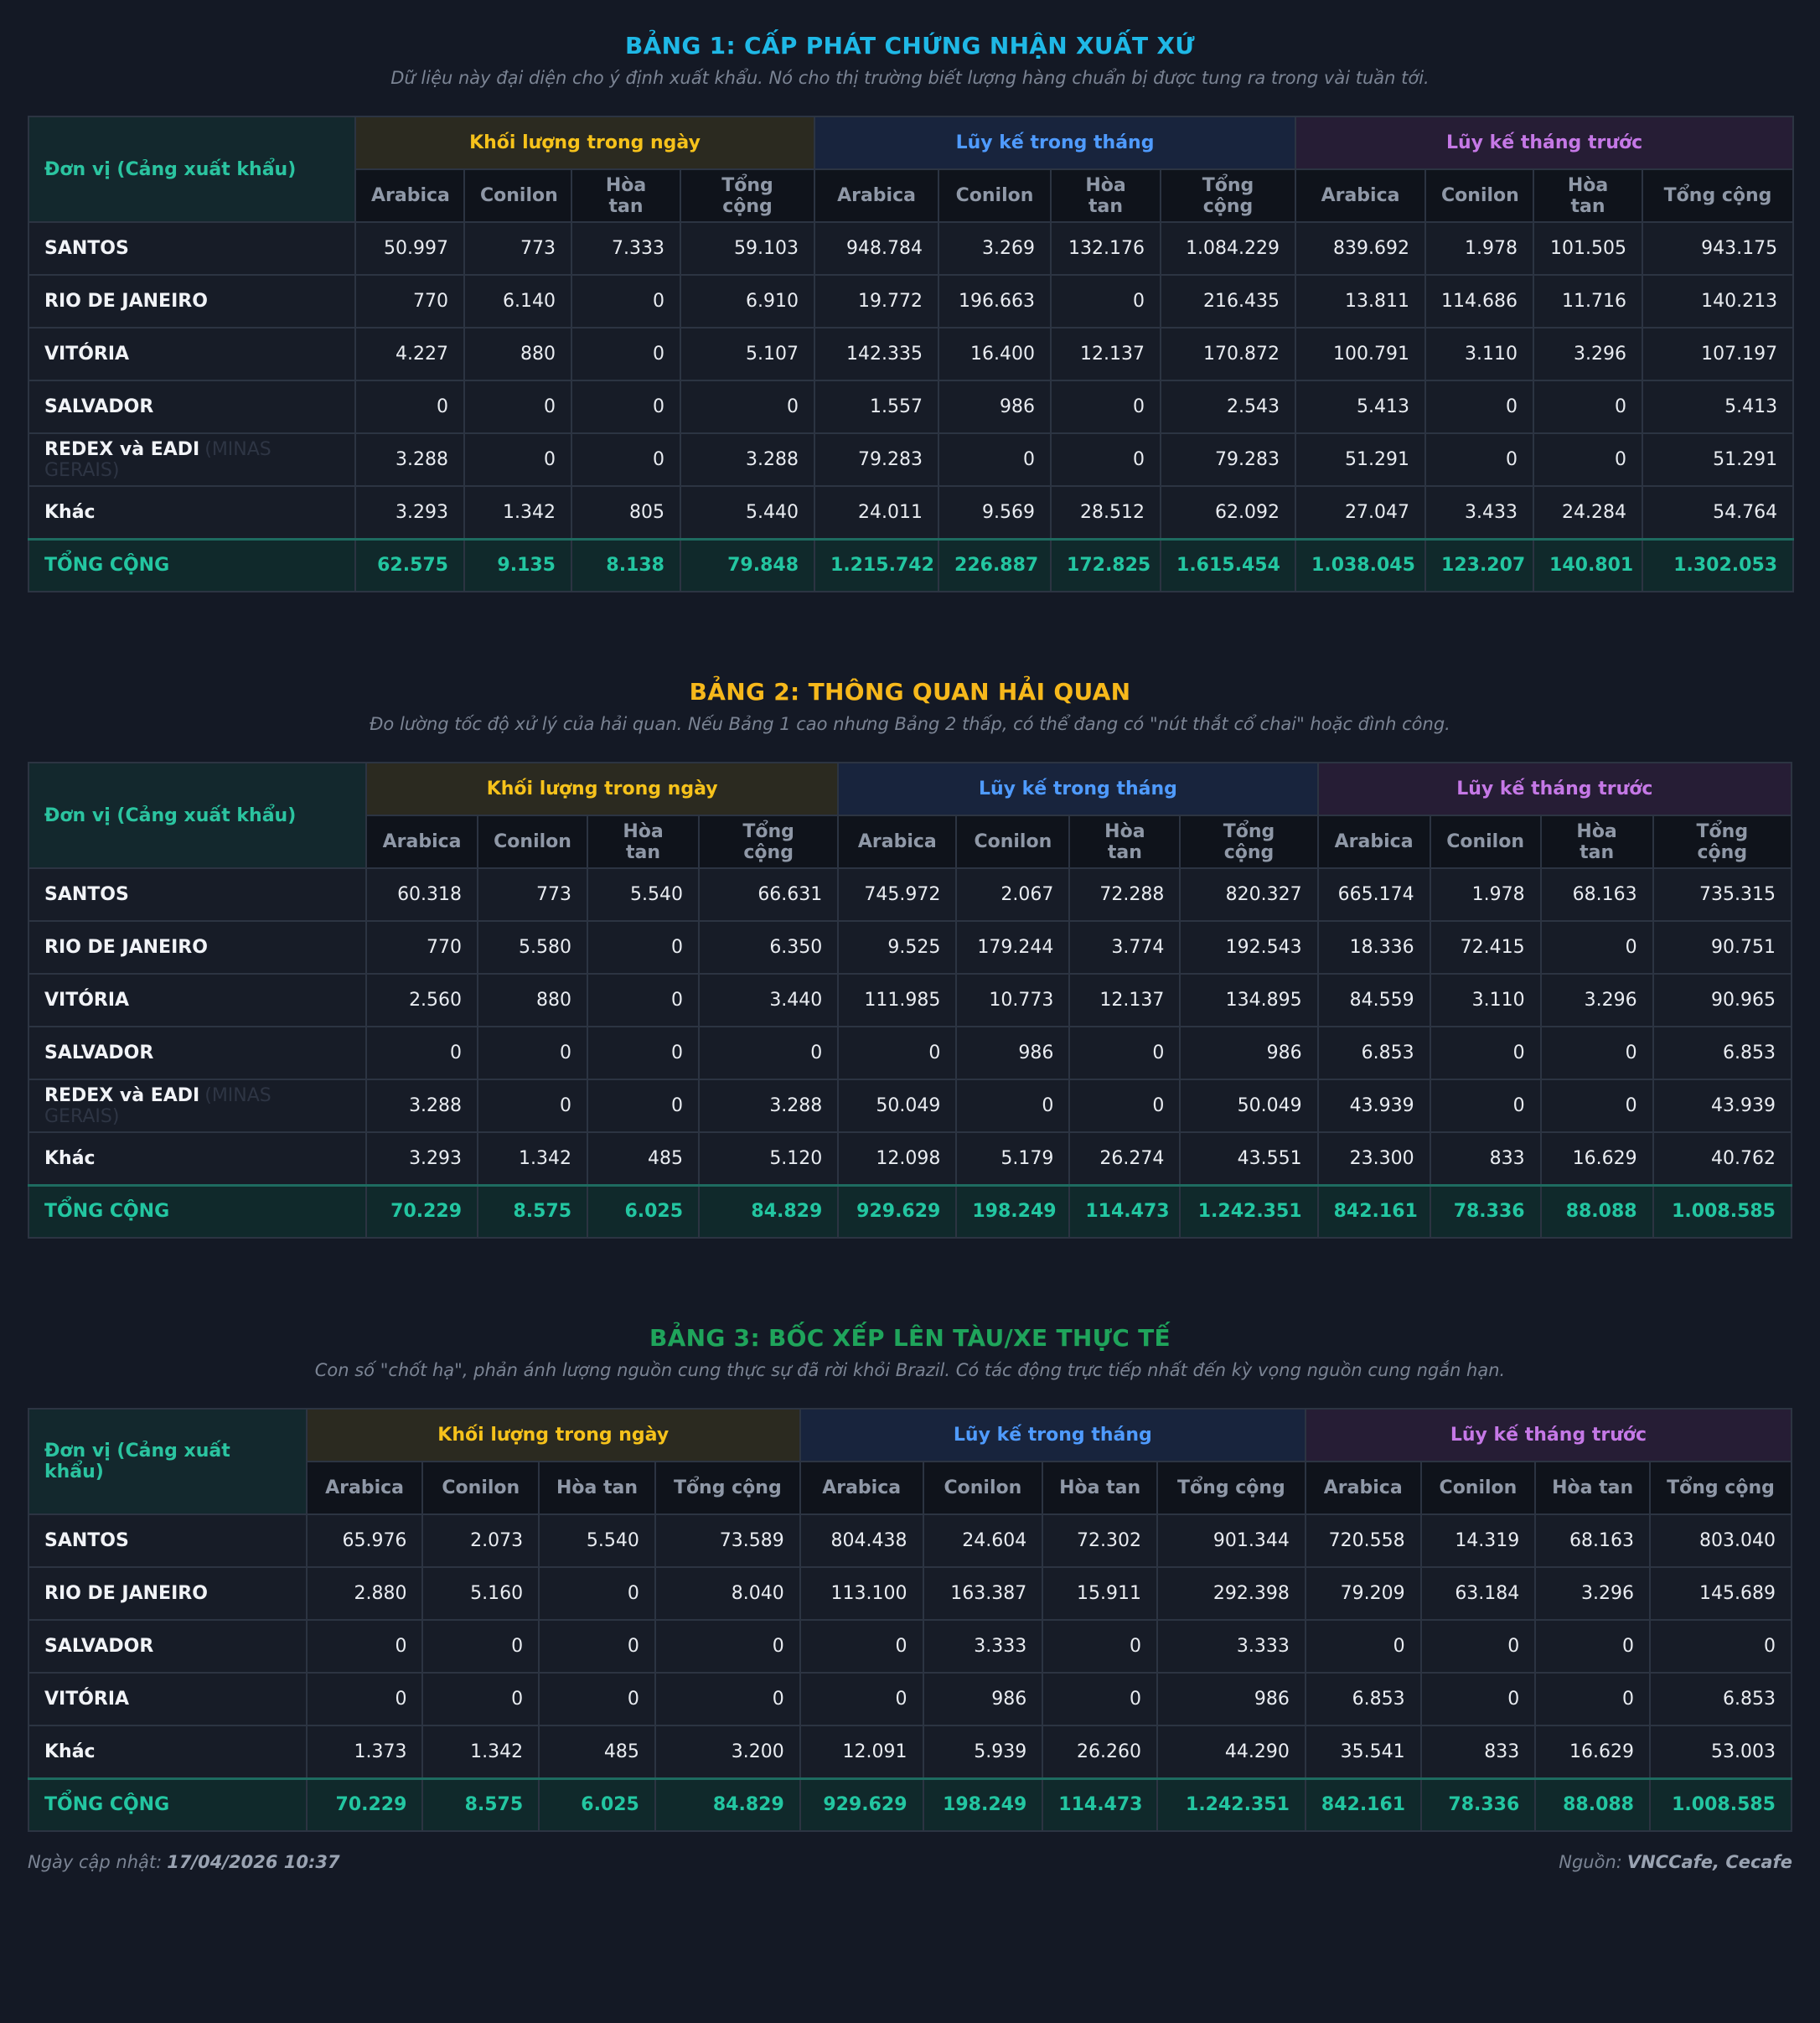  What do you see at coordinates (1363, 1699) in the screenshot?
I see `table-cell: 6.853` at bounding box center [1363, 1699].